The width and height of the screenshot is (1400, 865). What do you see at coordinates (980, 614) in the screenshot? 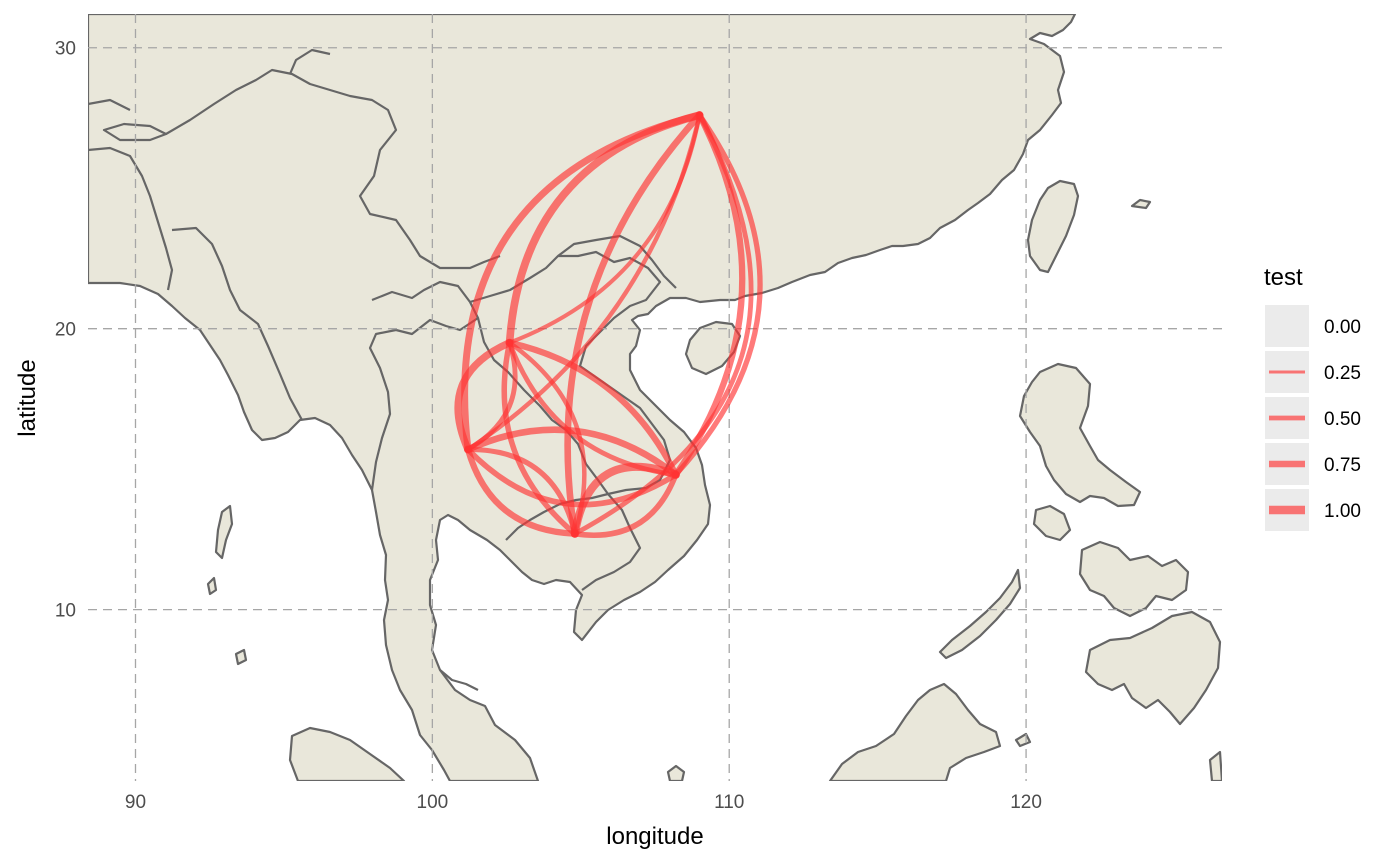
I see `palawan-island` at bounding box center [980, 614].